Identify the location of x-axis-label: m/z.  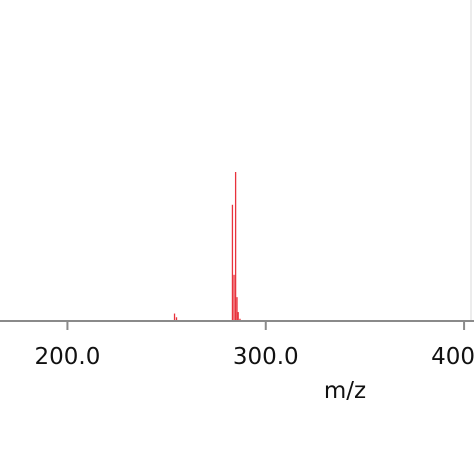
(345, 391).